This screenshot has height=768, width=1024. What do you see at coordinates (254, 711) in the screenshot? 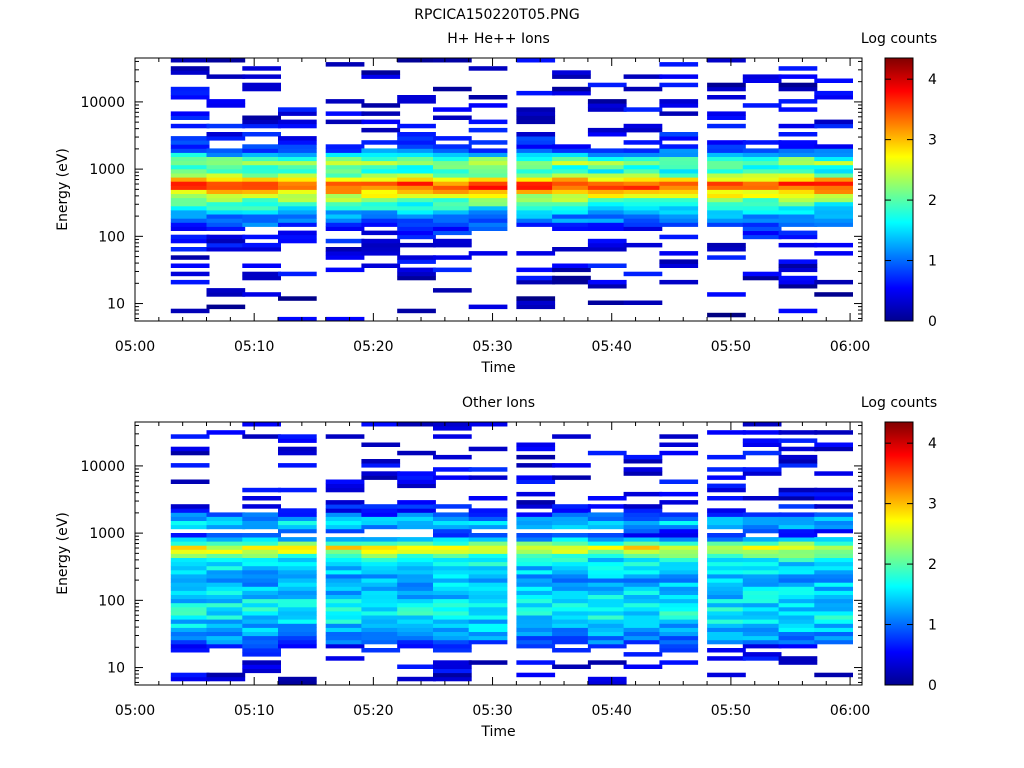
I see `x-tick-label: 05:10` at bounding box center [254, 711].